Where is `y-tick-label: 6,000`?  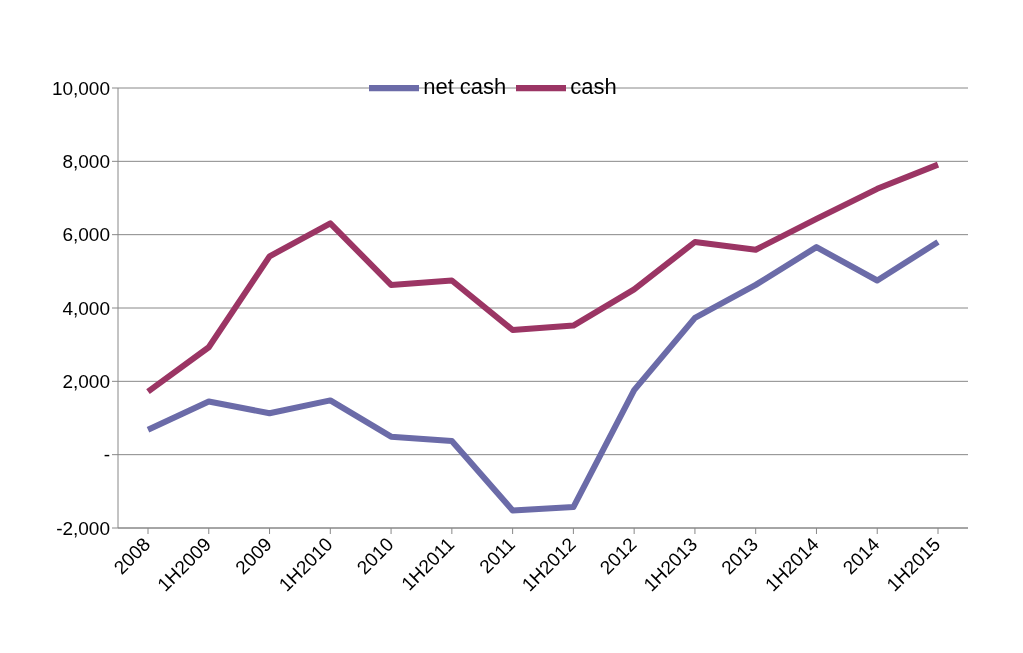 y-tick-label: 6,000 is located at coordinates (86, 235).